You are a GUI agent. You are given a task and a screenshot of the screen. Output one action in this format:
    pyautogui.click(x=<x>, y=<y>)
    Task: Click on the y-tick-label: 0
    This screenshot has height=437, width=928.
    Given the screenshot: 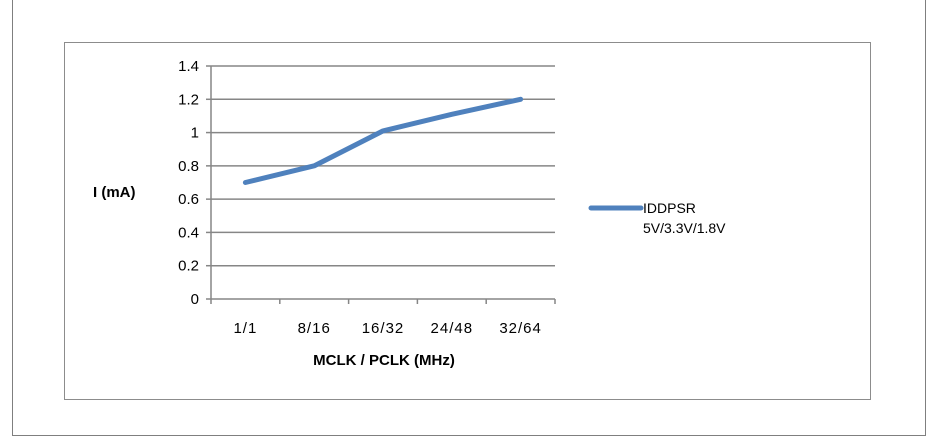 What is the action you would take?
    pyautogui.click(x=195, y=299)
    